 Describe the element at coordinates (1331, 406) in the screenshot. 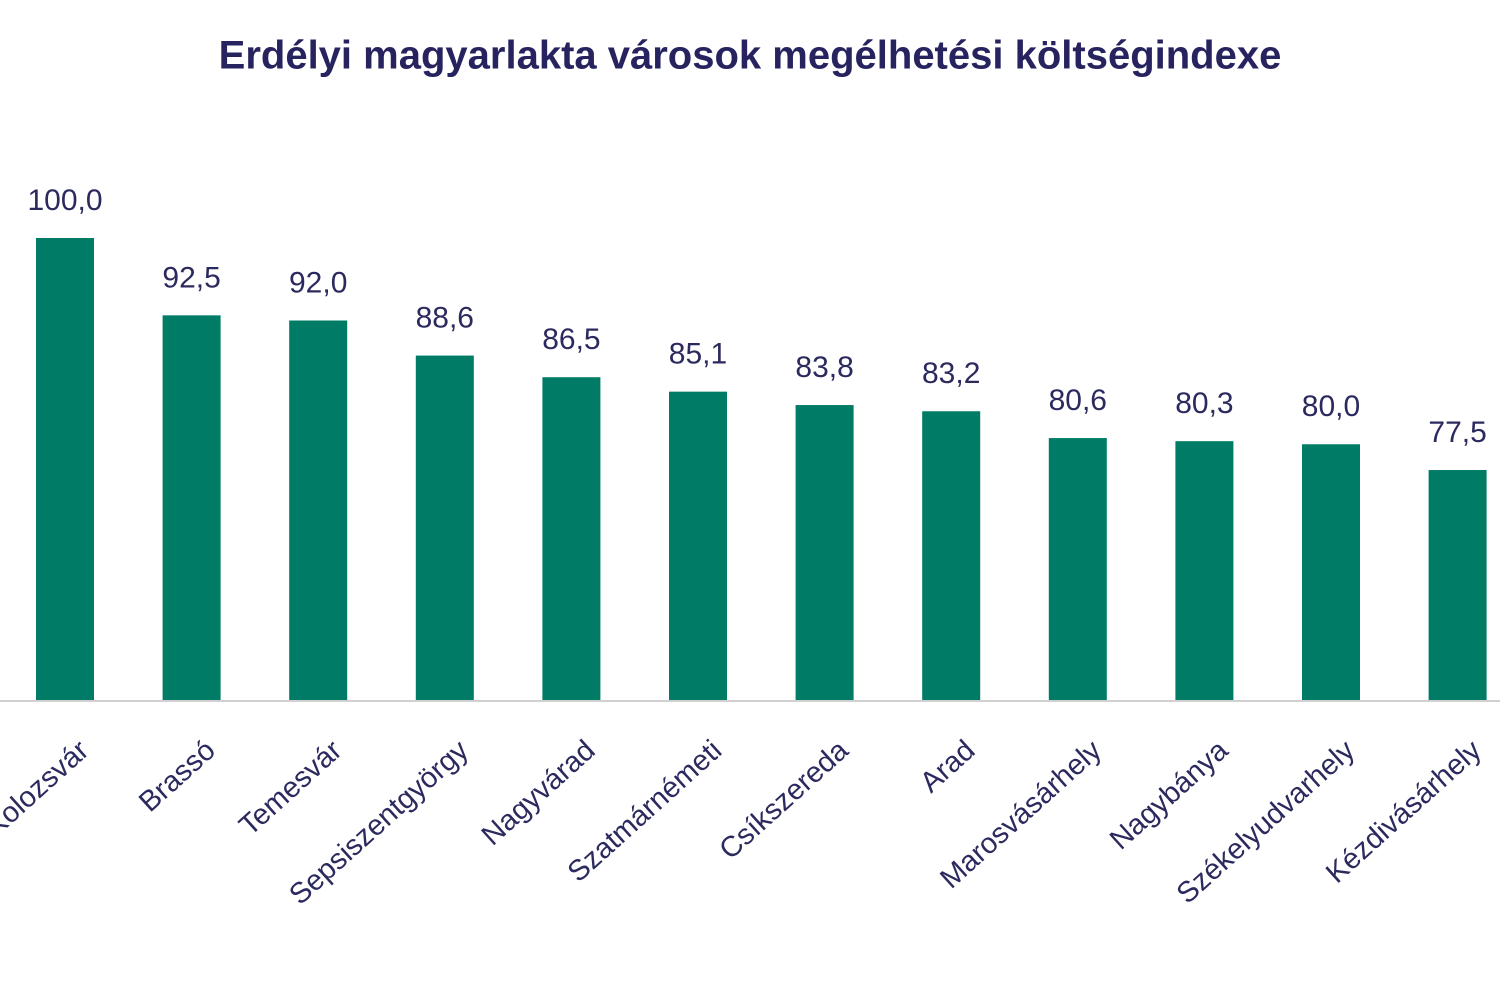

I see `value-label: 80,0` at that location.